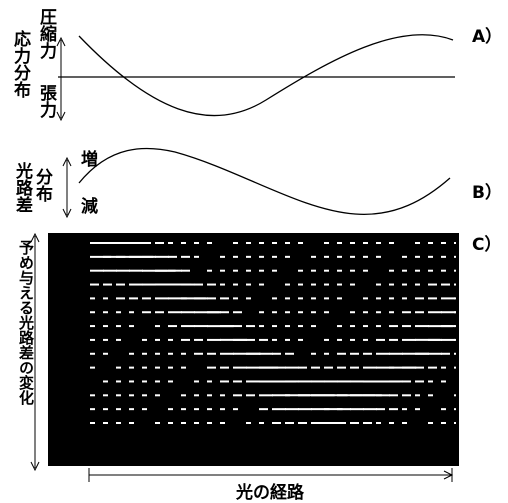 The height and width of the screenshot is (503, 508). Describe the element at coordinates (67, 161) in the screenshot. I see `opd-arrow-up-head` at that location.